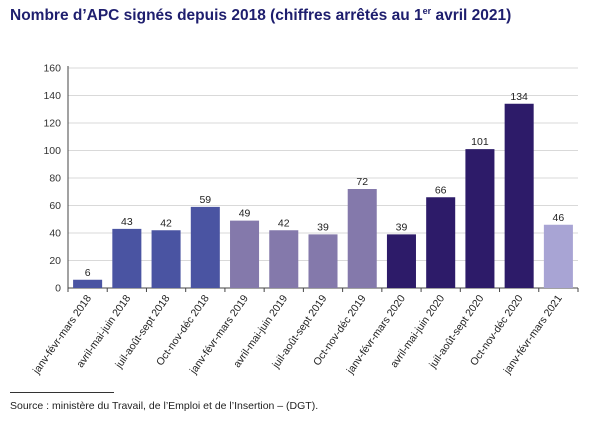 This screenshot has height=421, width=600. What do you see at coordinates (62, 392) in the screenshot?
I see `source-separator` at bounding box center [62, 392].